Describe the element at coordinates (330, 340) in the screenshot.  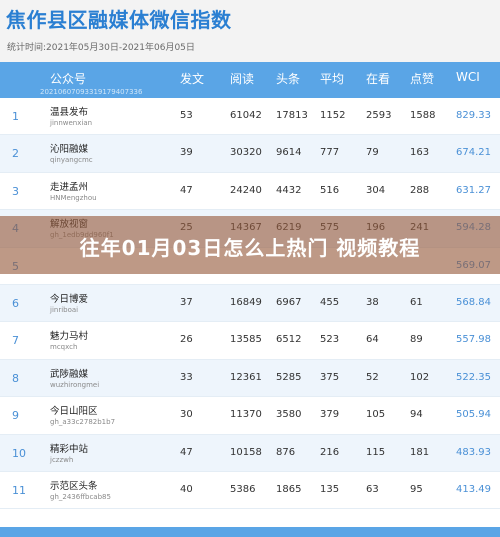
I see `average-reads-cell: 523` at that location.